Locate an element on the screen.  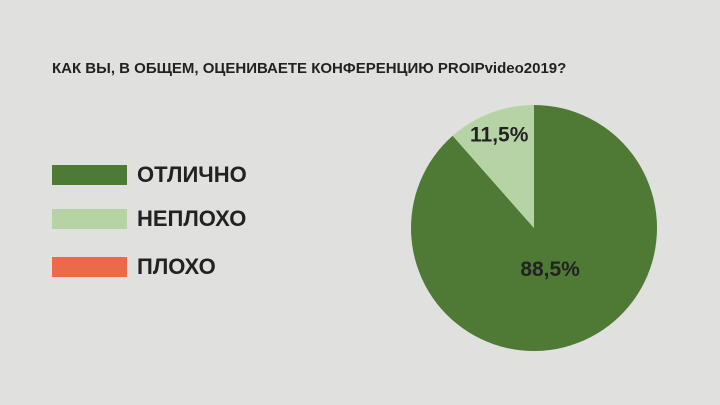
value-label: 88,5% is located at coordinates (550, 269).